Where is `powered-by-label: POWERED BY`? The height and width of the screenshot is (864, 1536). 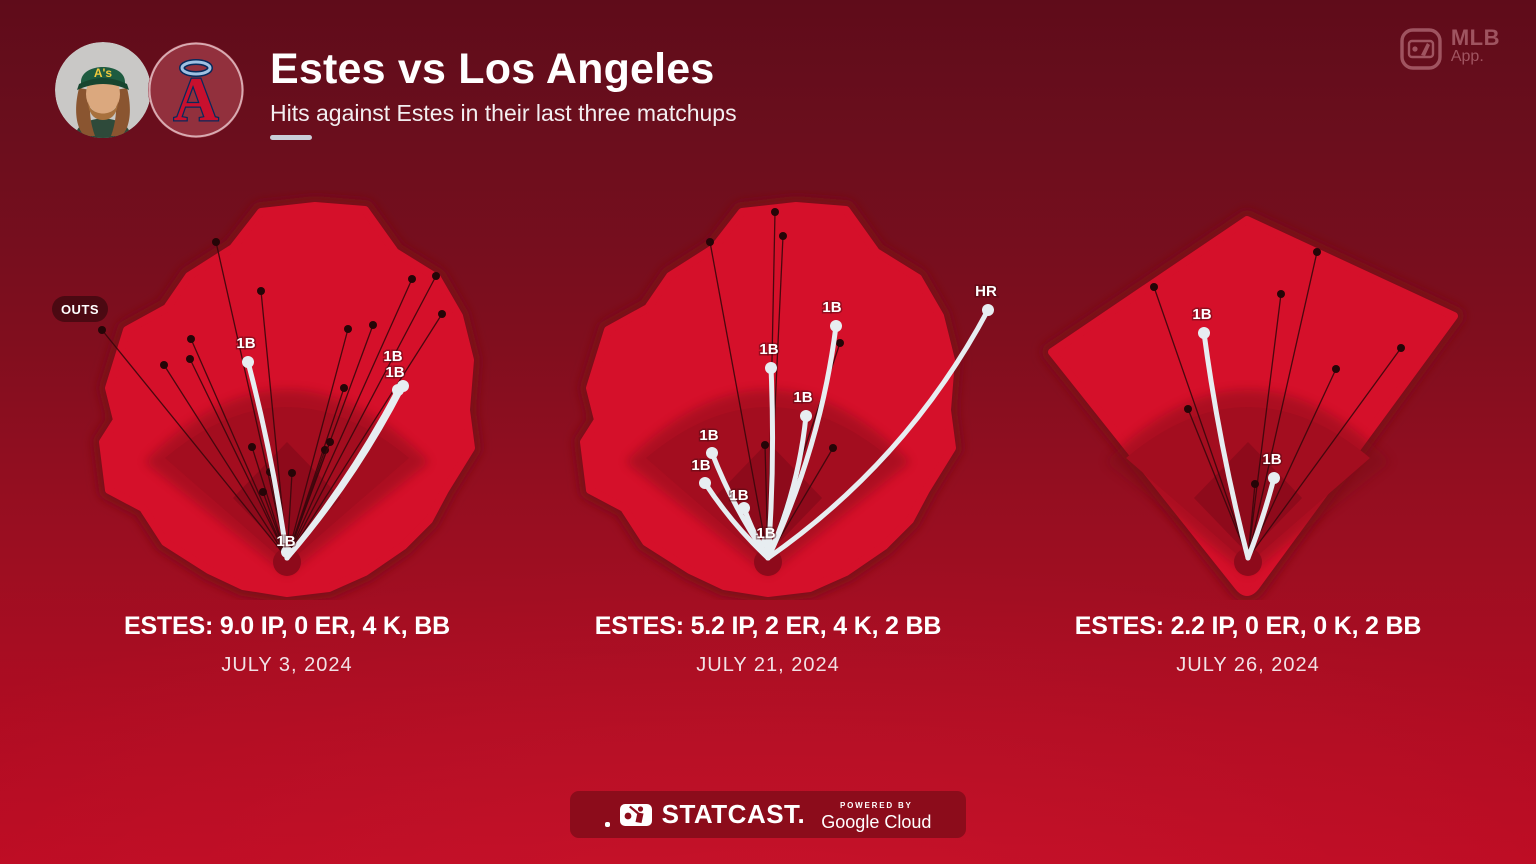
powered-by-label: POWERED BY is located at coordinates (876, 805).